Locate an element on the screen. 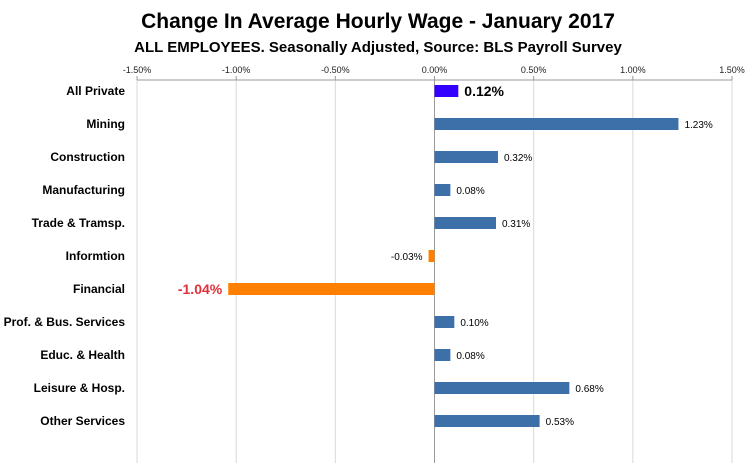 This screenshot has width=756, height=463. data-label: 0.68% is located at coordinates (589, 389).